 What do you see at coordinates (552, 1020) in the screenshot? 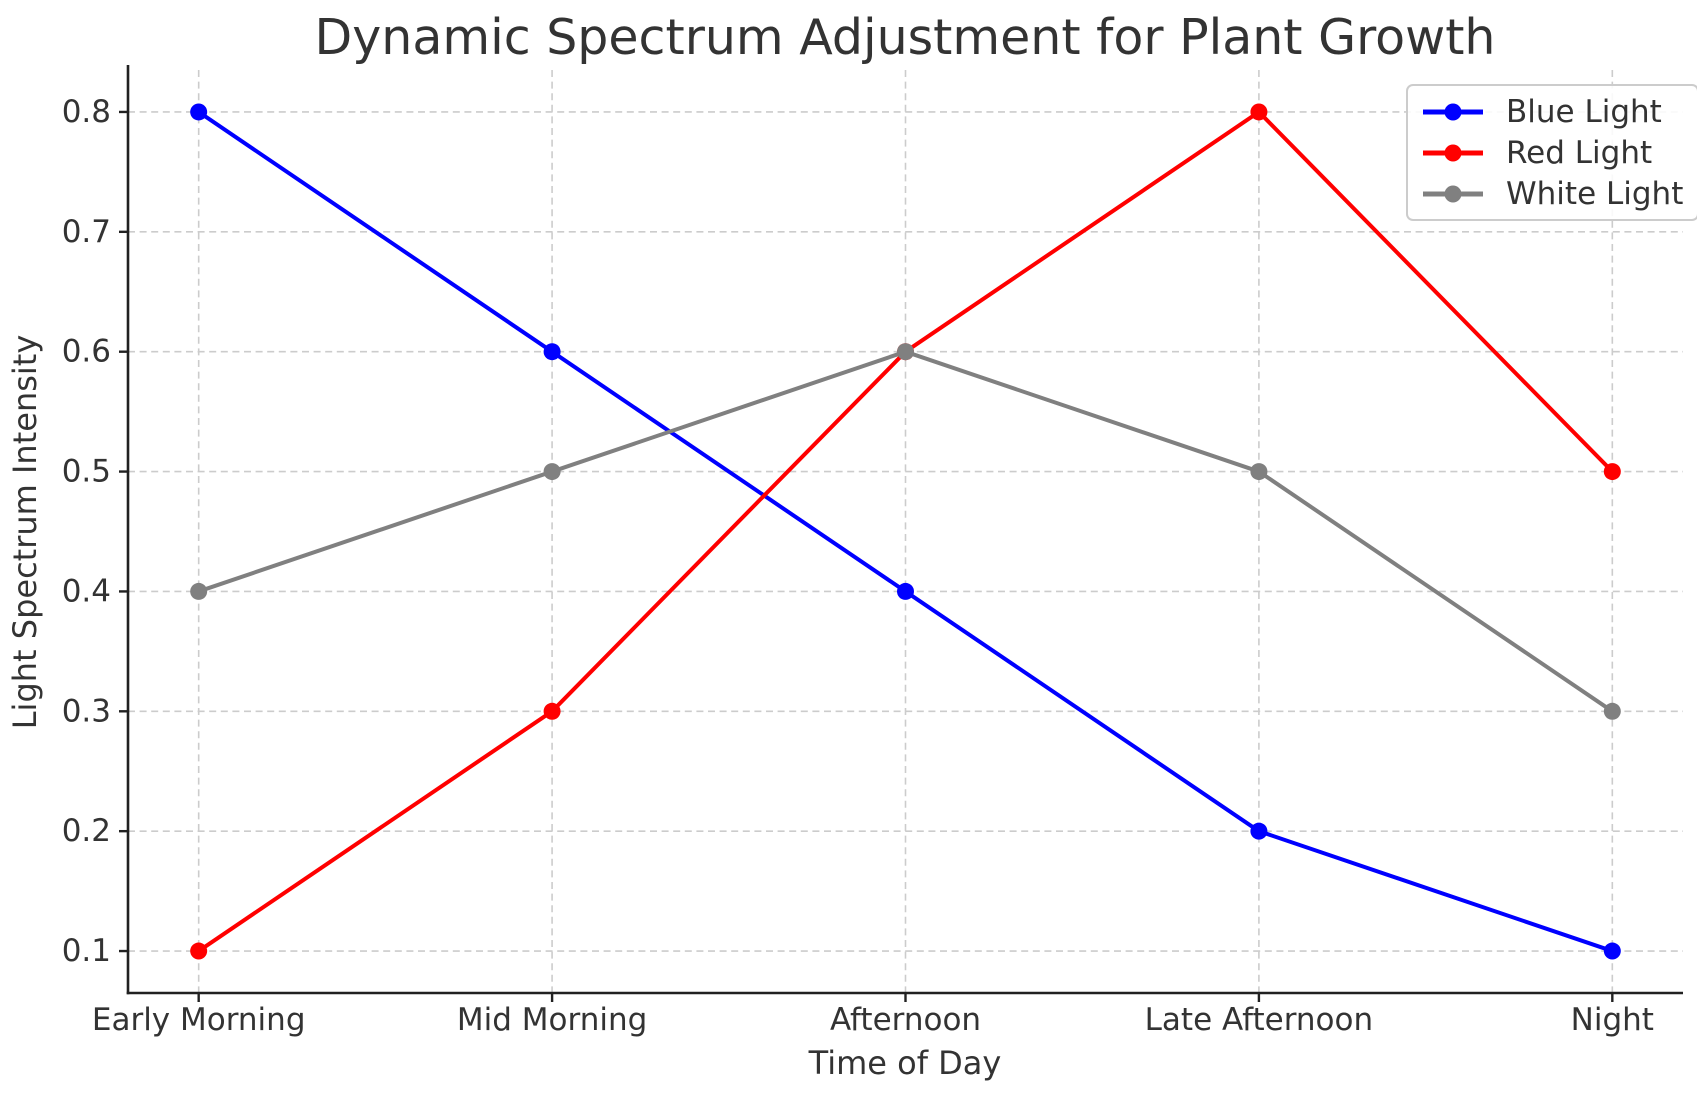
I see `x-tick-label: Mid Morning` at bounding box center [552, 1020].